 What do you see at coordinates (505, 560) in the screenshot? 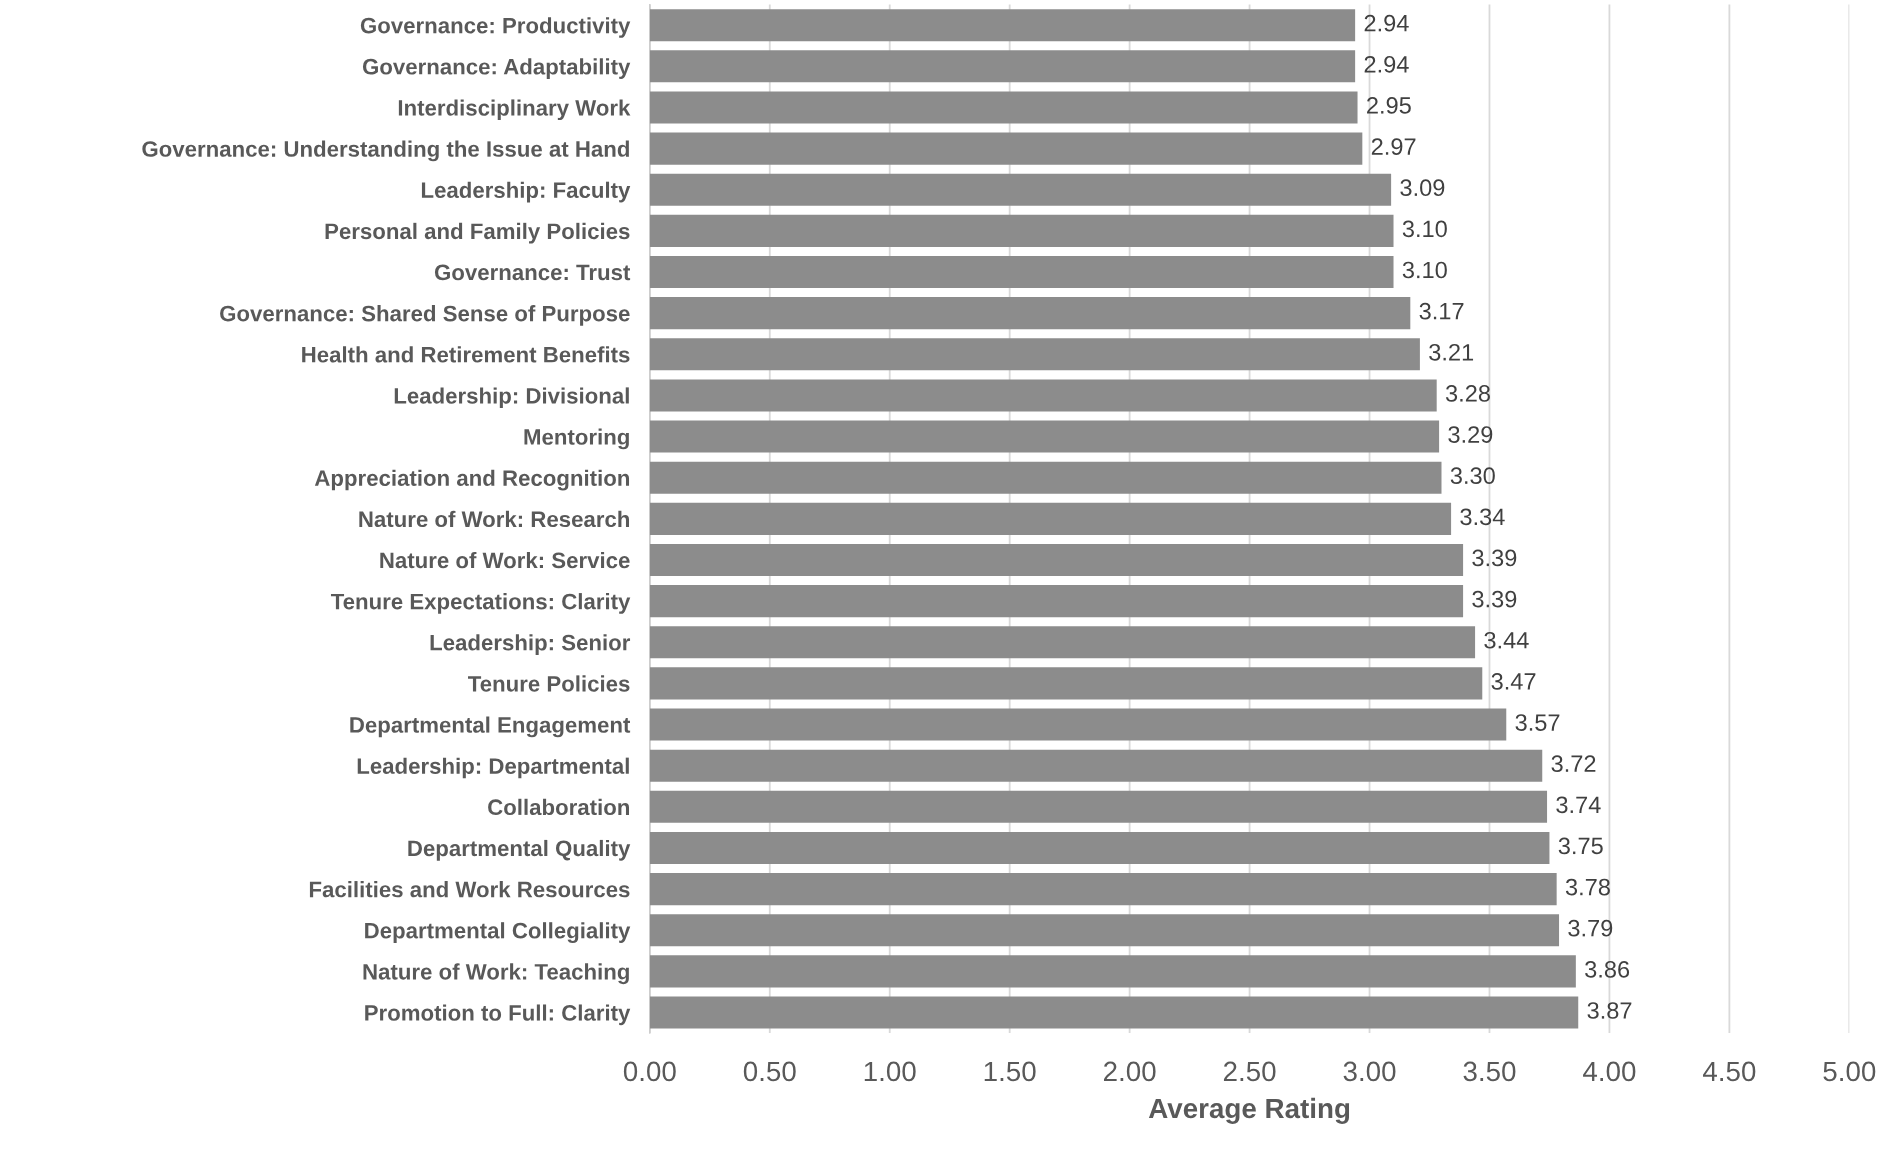
I see `y-tick-label: Nature of Work: Service` at bounding box center [505, 560].